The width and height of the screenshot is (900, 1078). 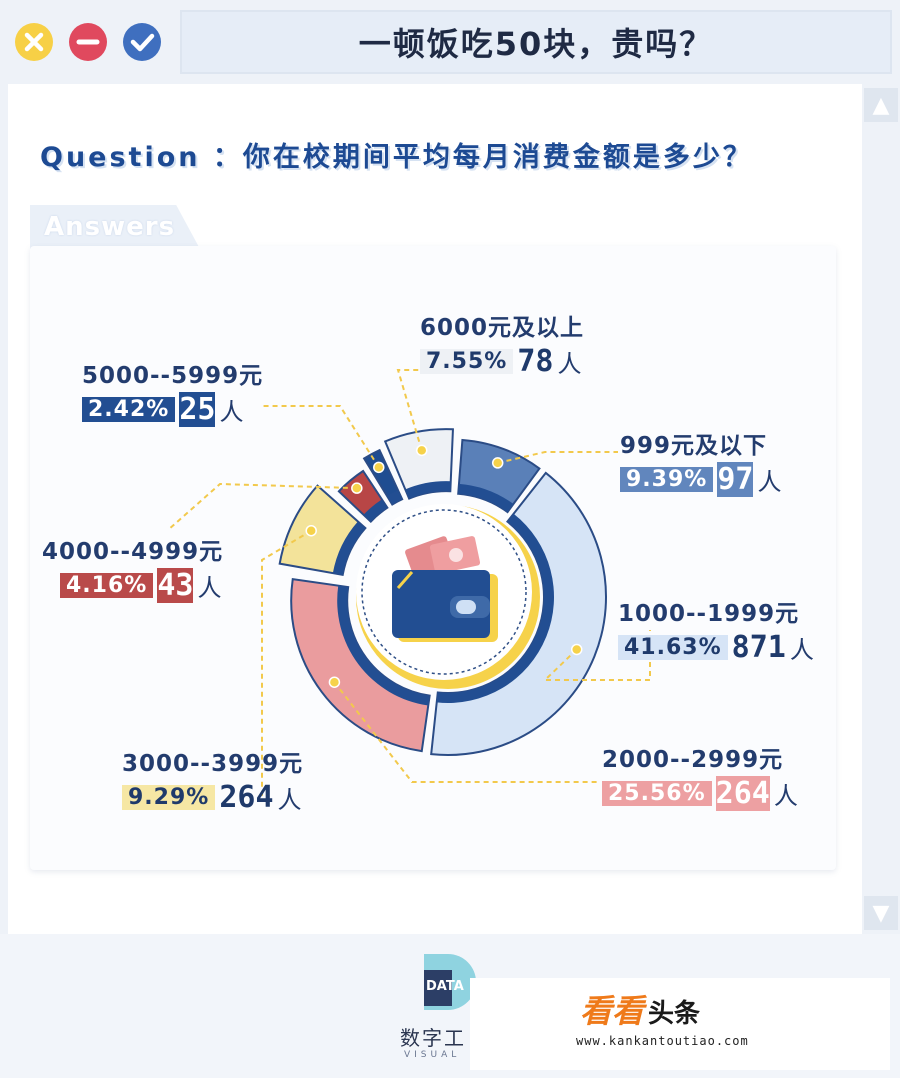 I want to click on watermark-url: www.kankantoutiao.com, so click(x=662, y=1041).